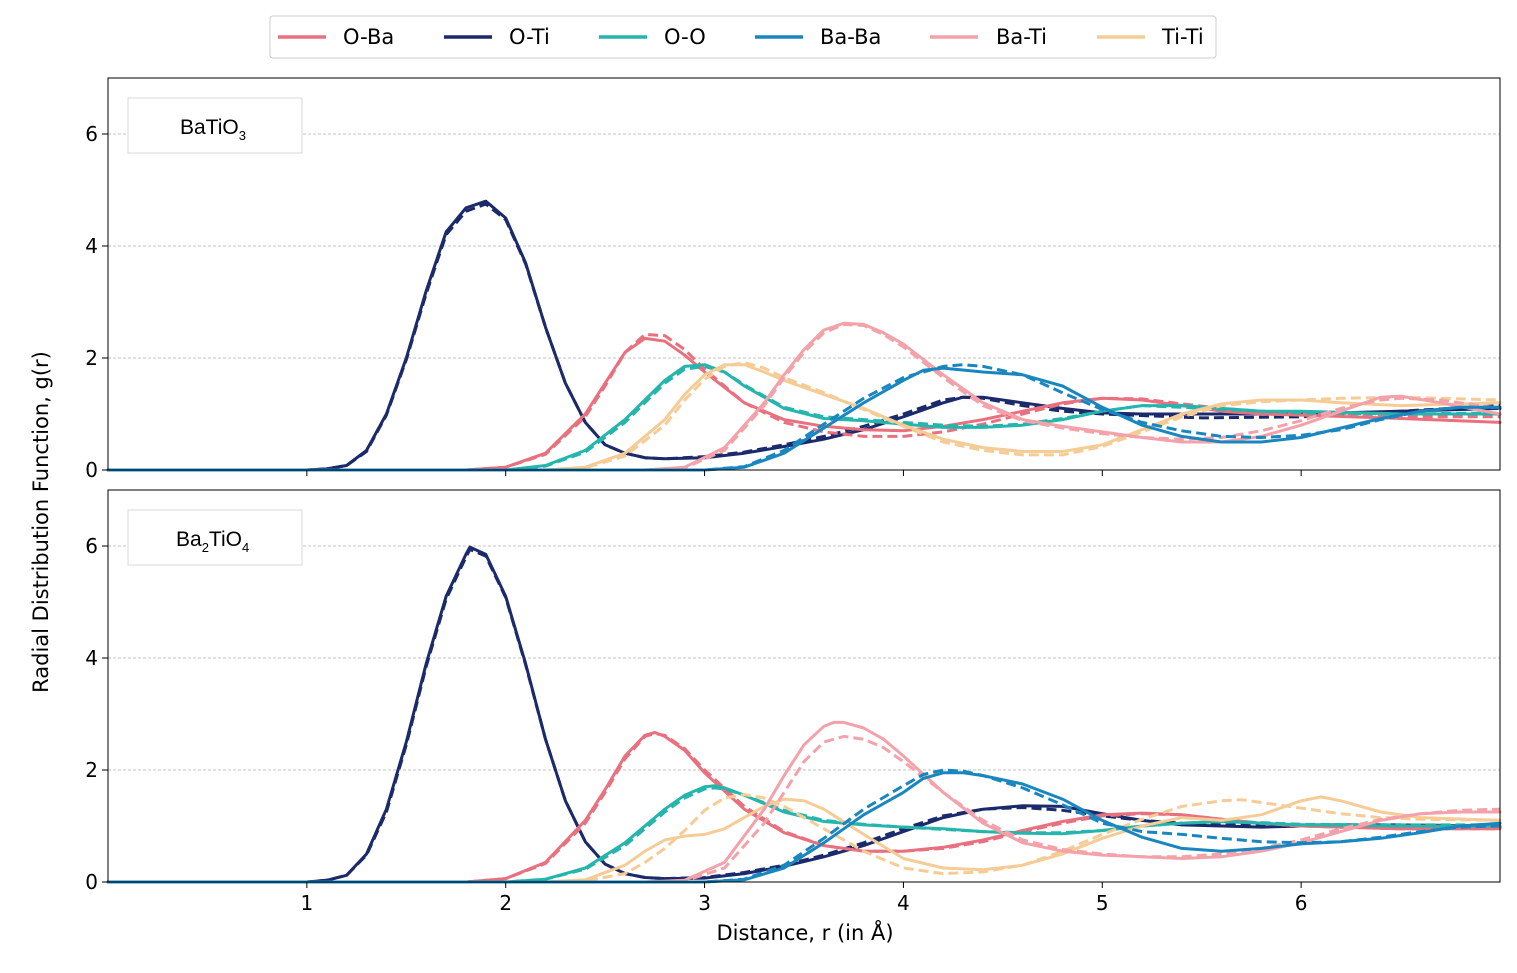 This screenshot has width=1517, height=973. Describe the element at coordinates (804, 932) in the screenshot. I see `x-axis-label: Distance, r (in Å)` at that location.